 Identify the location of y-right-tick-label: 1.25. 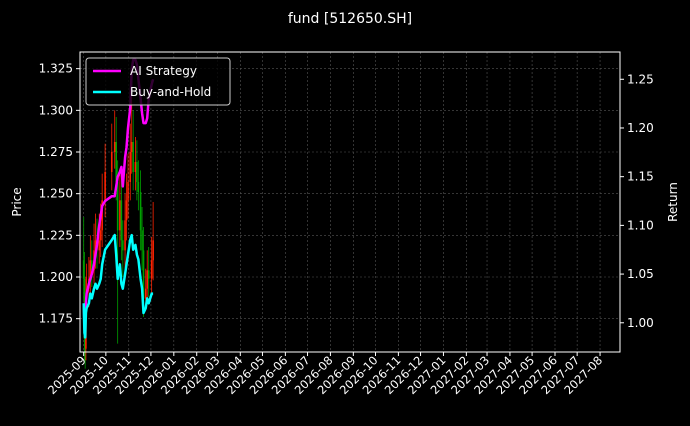
(640, 79).